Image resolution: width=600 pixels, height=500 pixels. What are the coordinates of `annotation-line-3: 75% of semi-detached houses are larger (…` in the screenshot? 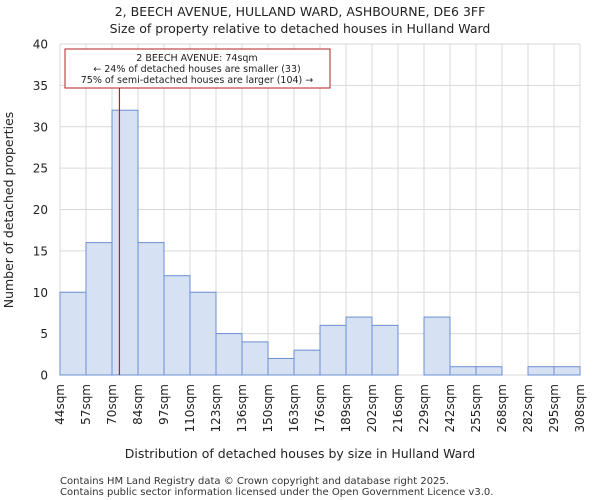 It's located at (197, 80).